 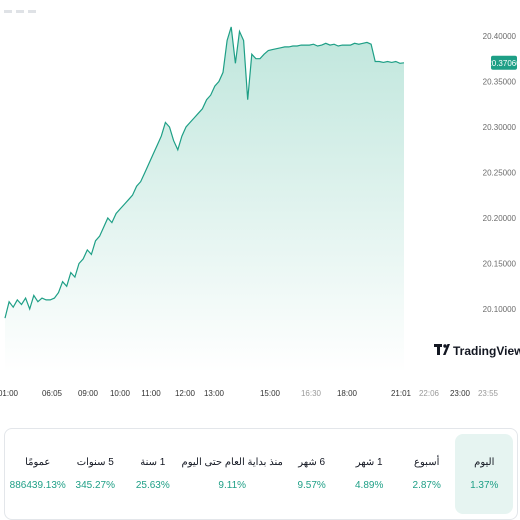 I want to click on x-tick-label: 15:00, so click(x=270, y=393).